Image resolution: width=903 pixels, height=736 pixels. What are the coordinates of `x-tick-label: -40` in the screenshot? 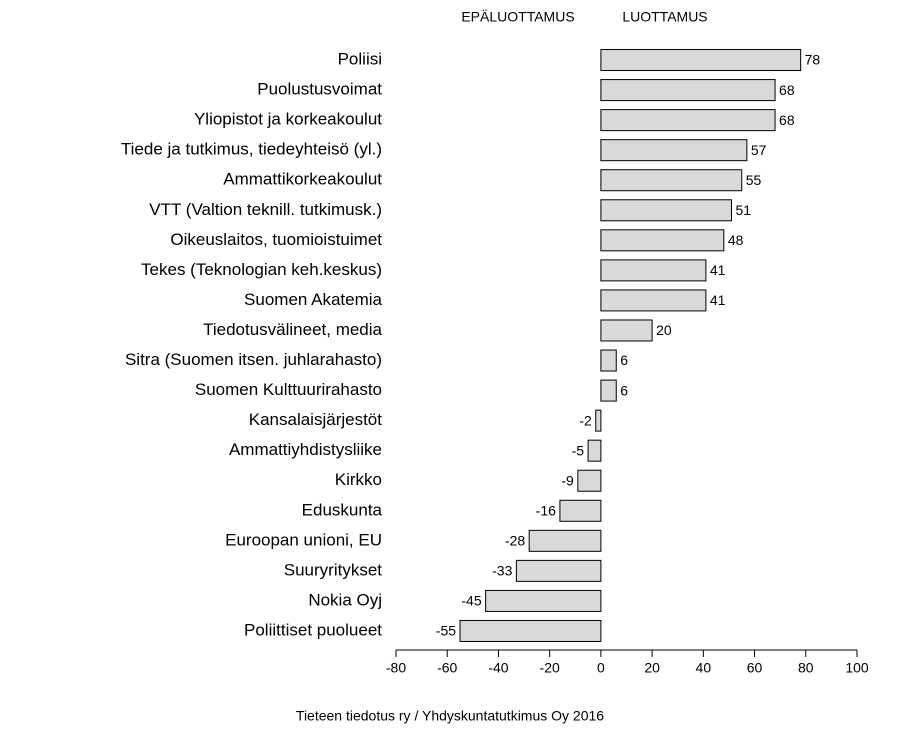 It's located at (498, 668).